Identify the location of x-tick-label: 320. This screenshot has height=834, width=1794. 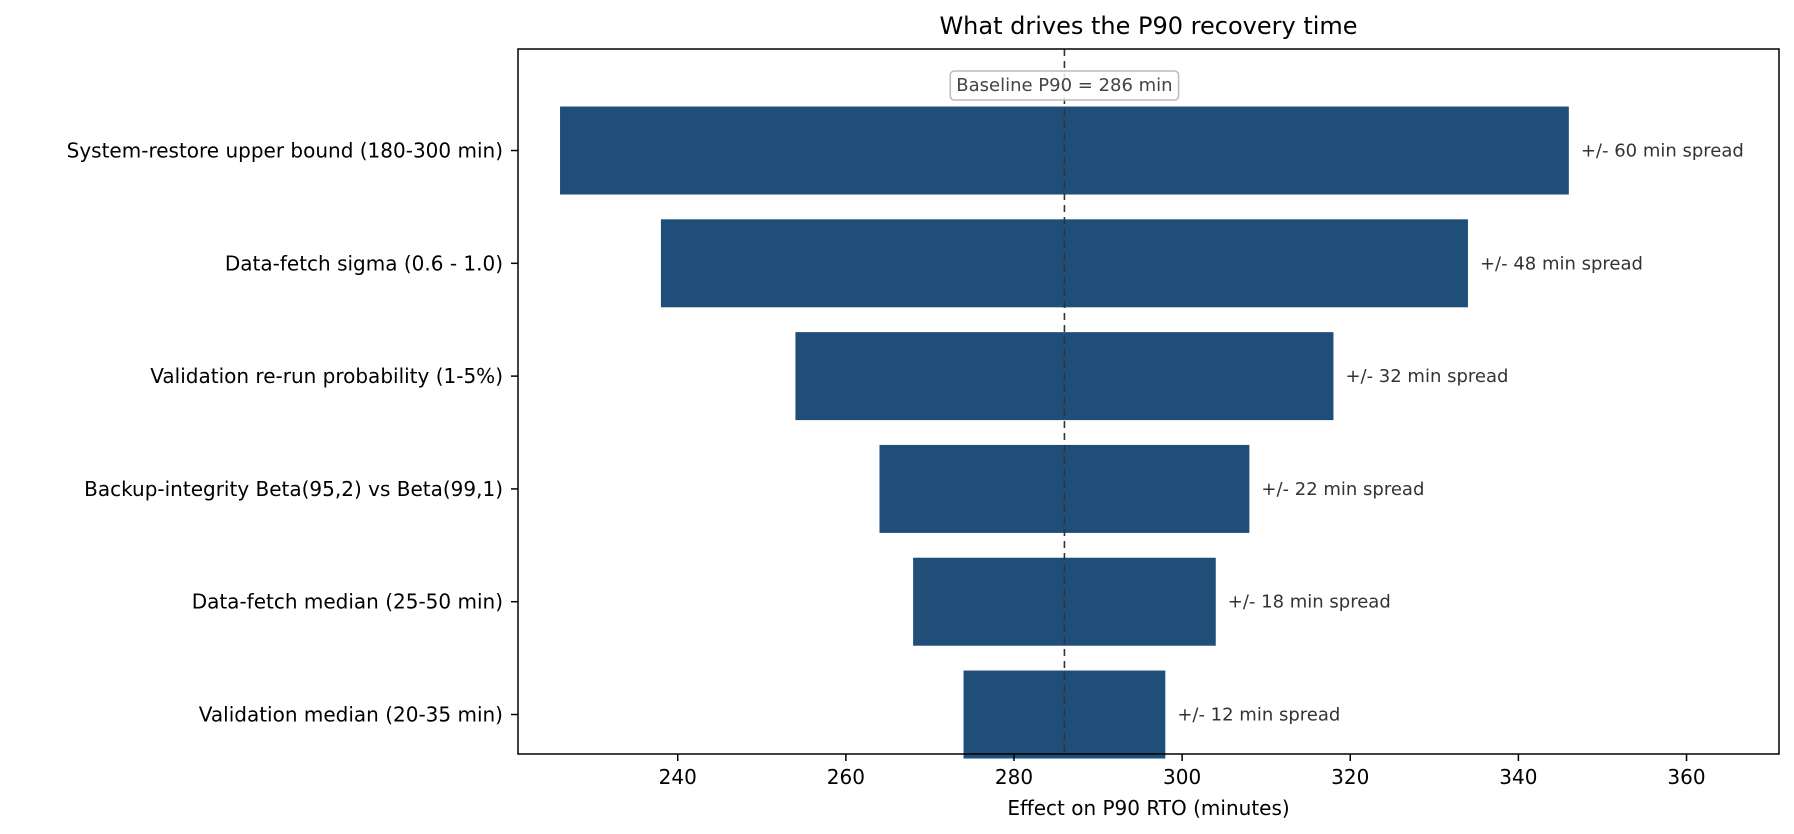
(1350, 777).